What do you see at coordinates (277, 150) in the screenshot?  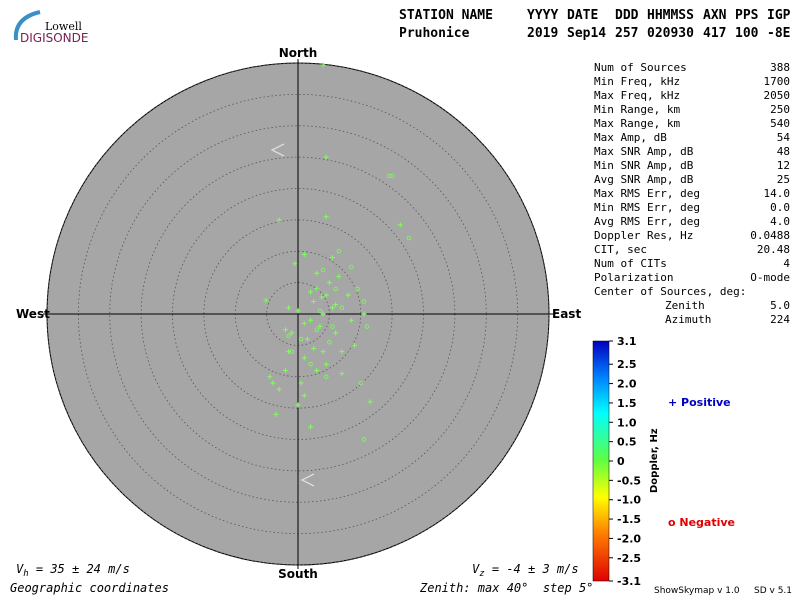 I see `direction-chevron` at bounding box center [277, 150].